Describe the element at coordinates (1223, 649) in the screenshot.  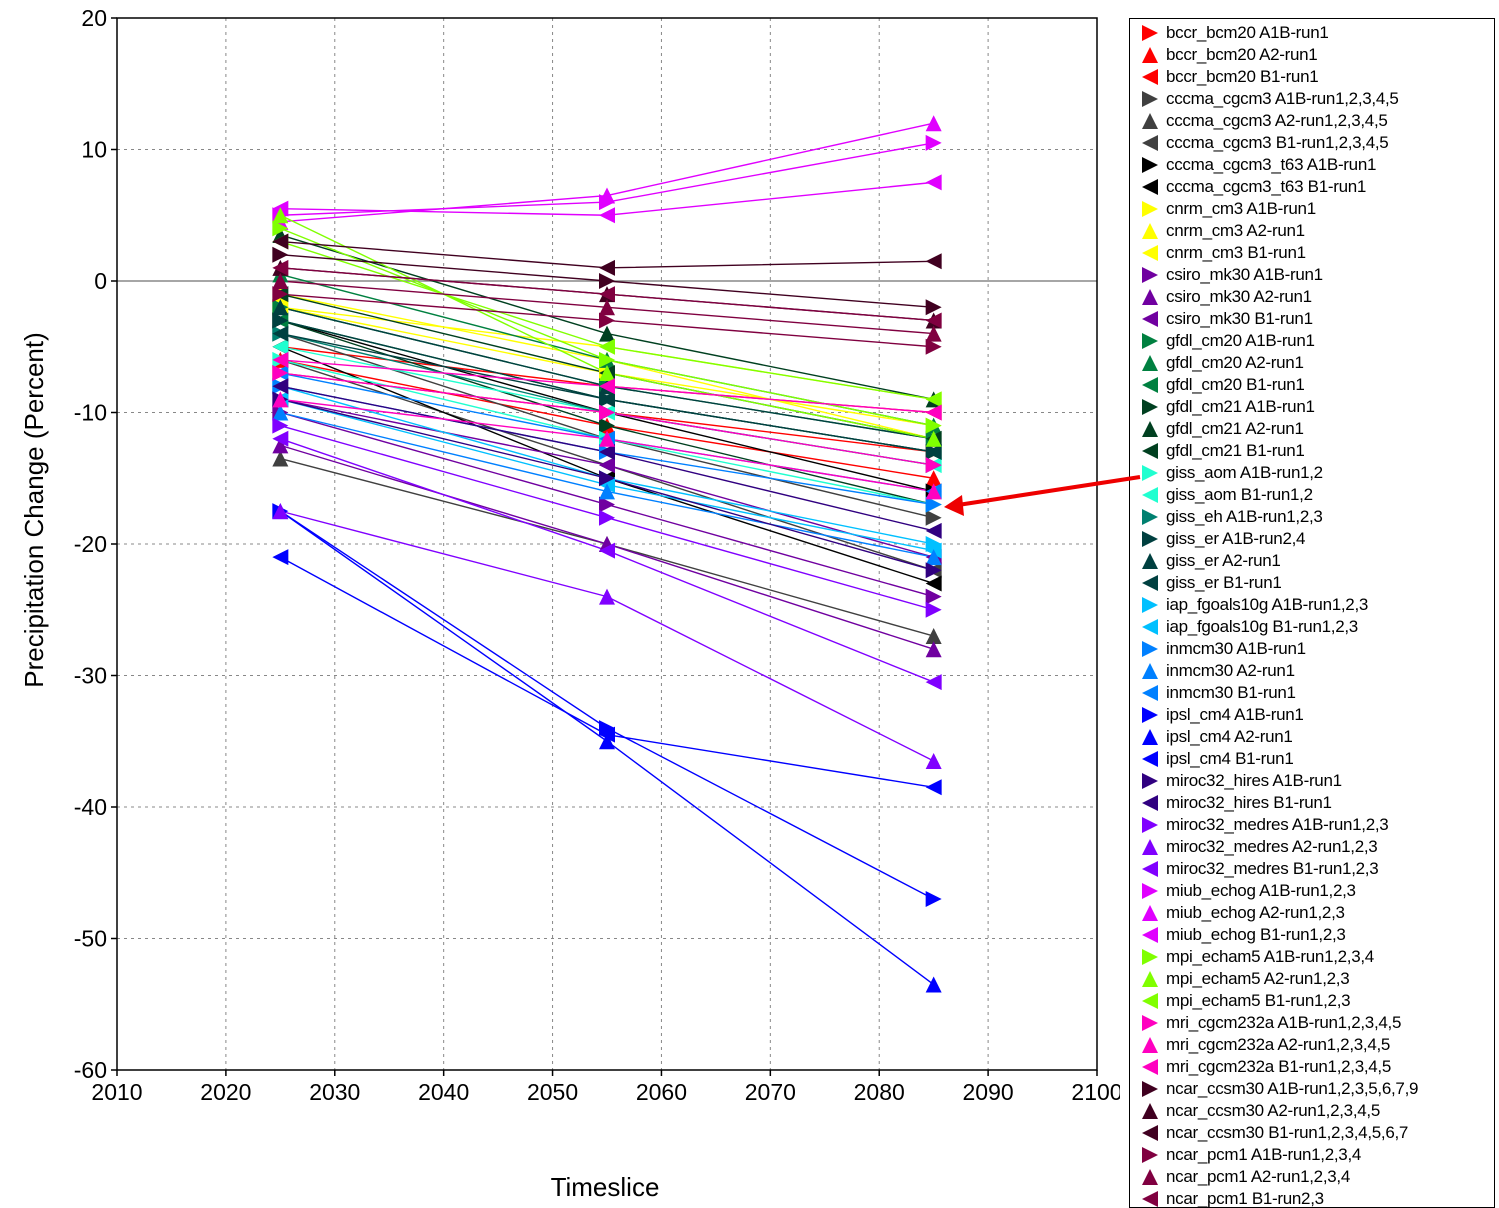
I see `legend-entry: inmcm30 A1B-run1` at that location.